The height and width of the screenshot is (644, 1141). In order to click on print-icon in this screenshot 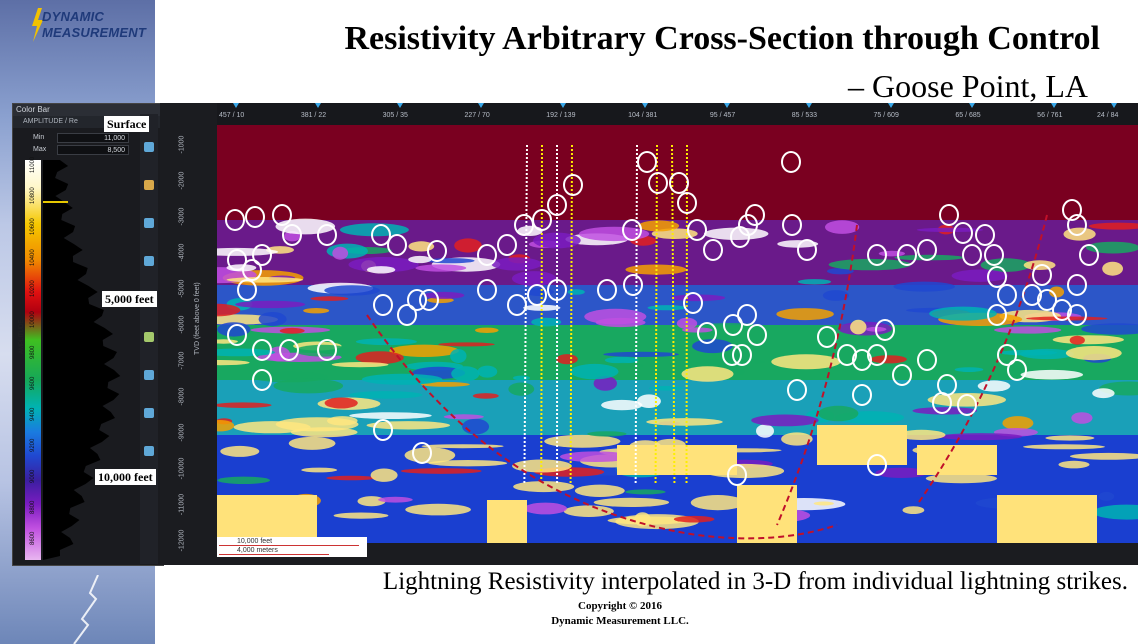, I will do `click(149, 451)`.